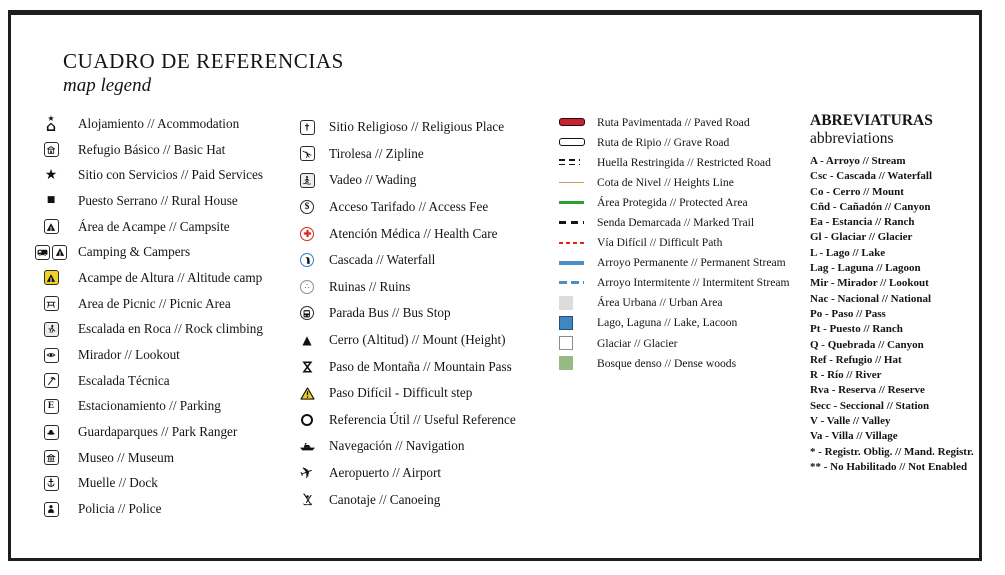 The height and width of the screenshot is (575, 1005). What do you see at coordinates (869, 283) in the screenshot?
I see `abbreviation-entry: Mir - Mirador // Lookout` at bounding box center [869, 283].